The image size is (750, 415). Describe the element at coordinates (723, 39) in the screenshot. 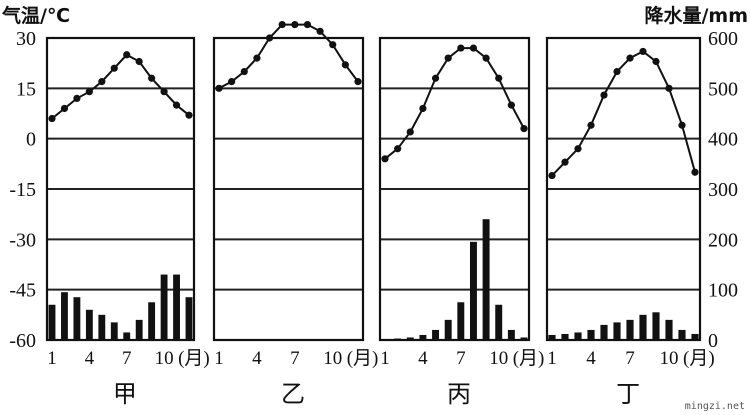

I see `right-tick-label: 600` at that location.